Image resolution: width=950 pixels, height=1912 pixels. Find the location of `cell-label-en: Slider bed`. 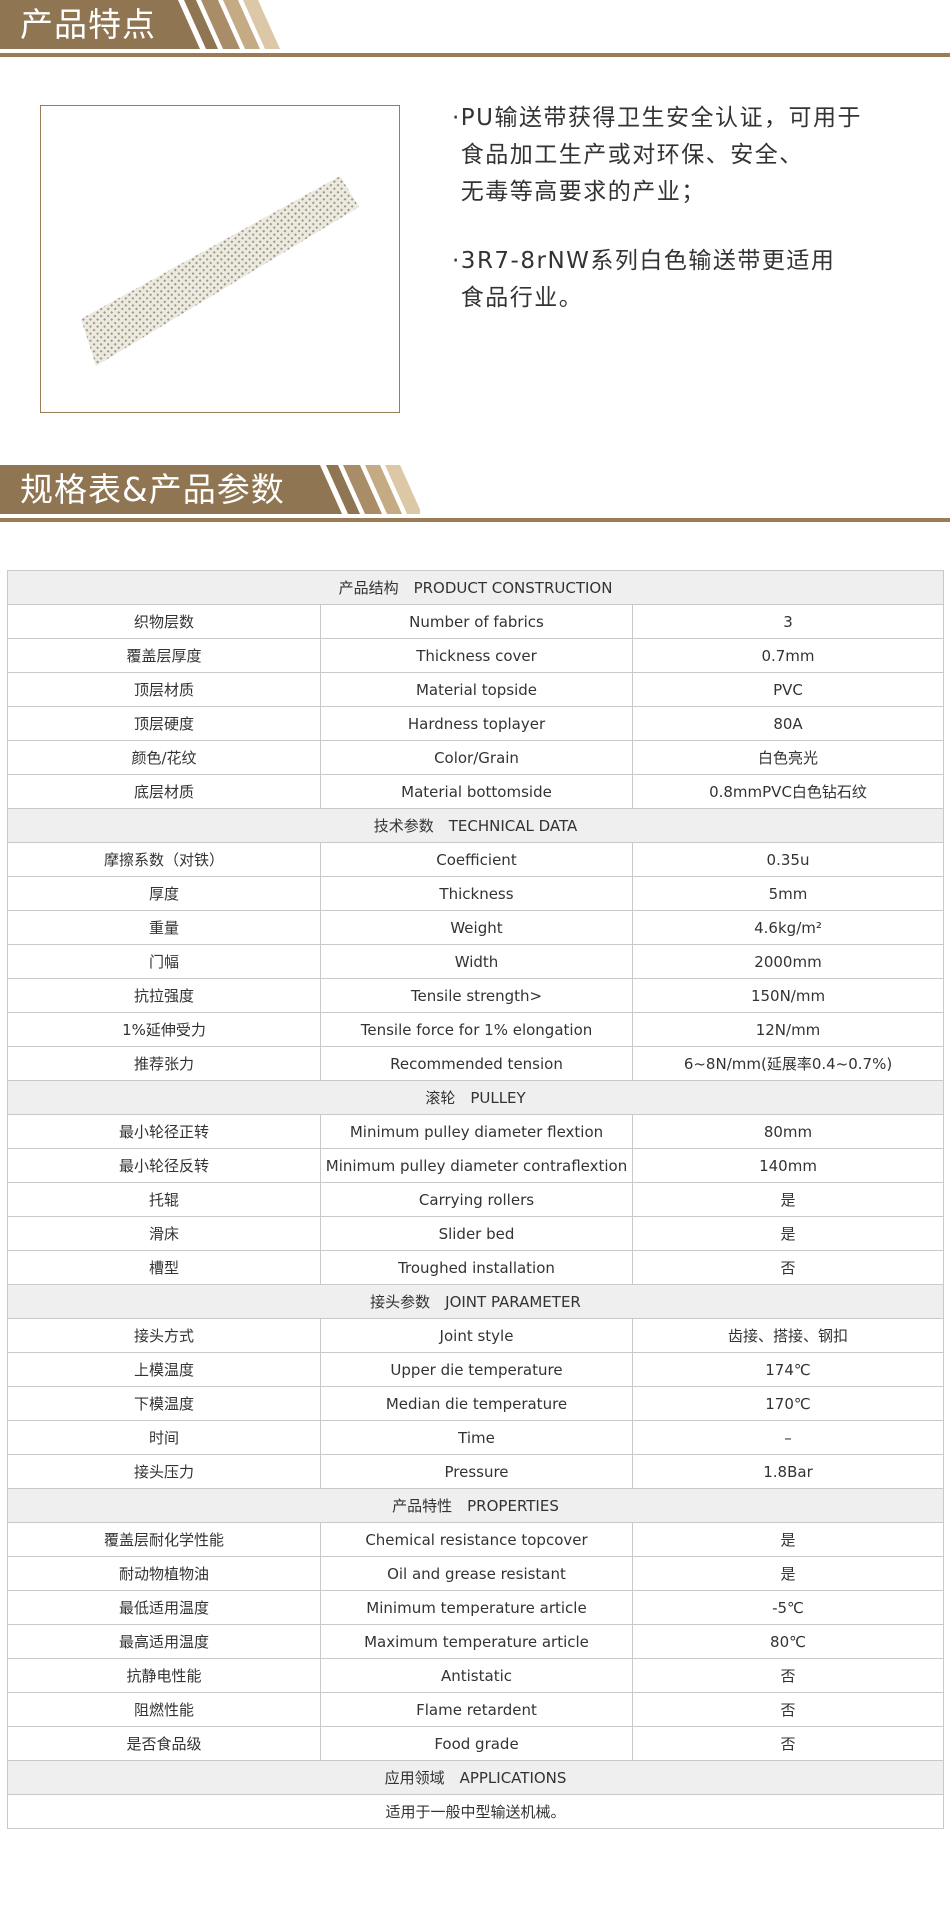

cell-label-en: Slider bed is located at coordinates (476, 1233).